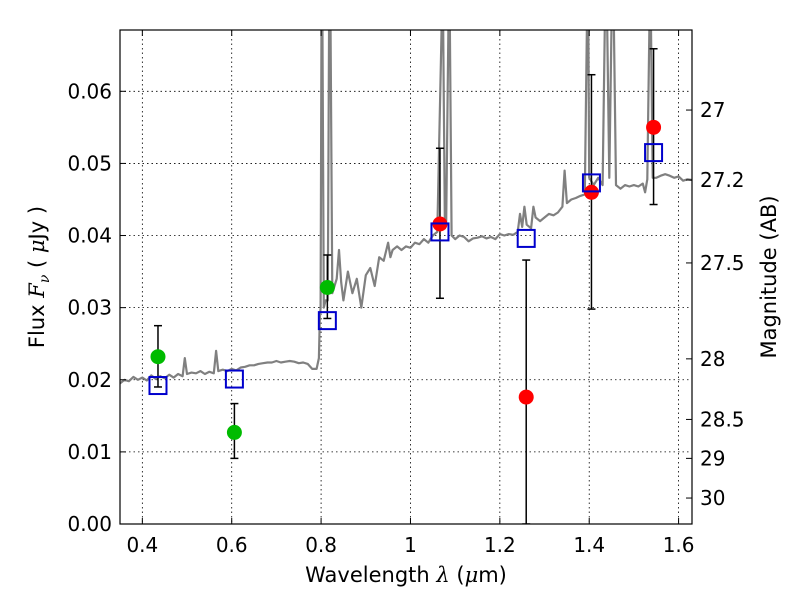  Describe the element at coordinates (89, 380) in the screenshot. I see `y-tick-label: 0.02` at that location.